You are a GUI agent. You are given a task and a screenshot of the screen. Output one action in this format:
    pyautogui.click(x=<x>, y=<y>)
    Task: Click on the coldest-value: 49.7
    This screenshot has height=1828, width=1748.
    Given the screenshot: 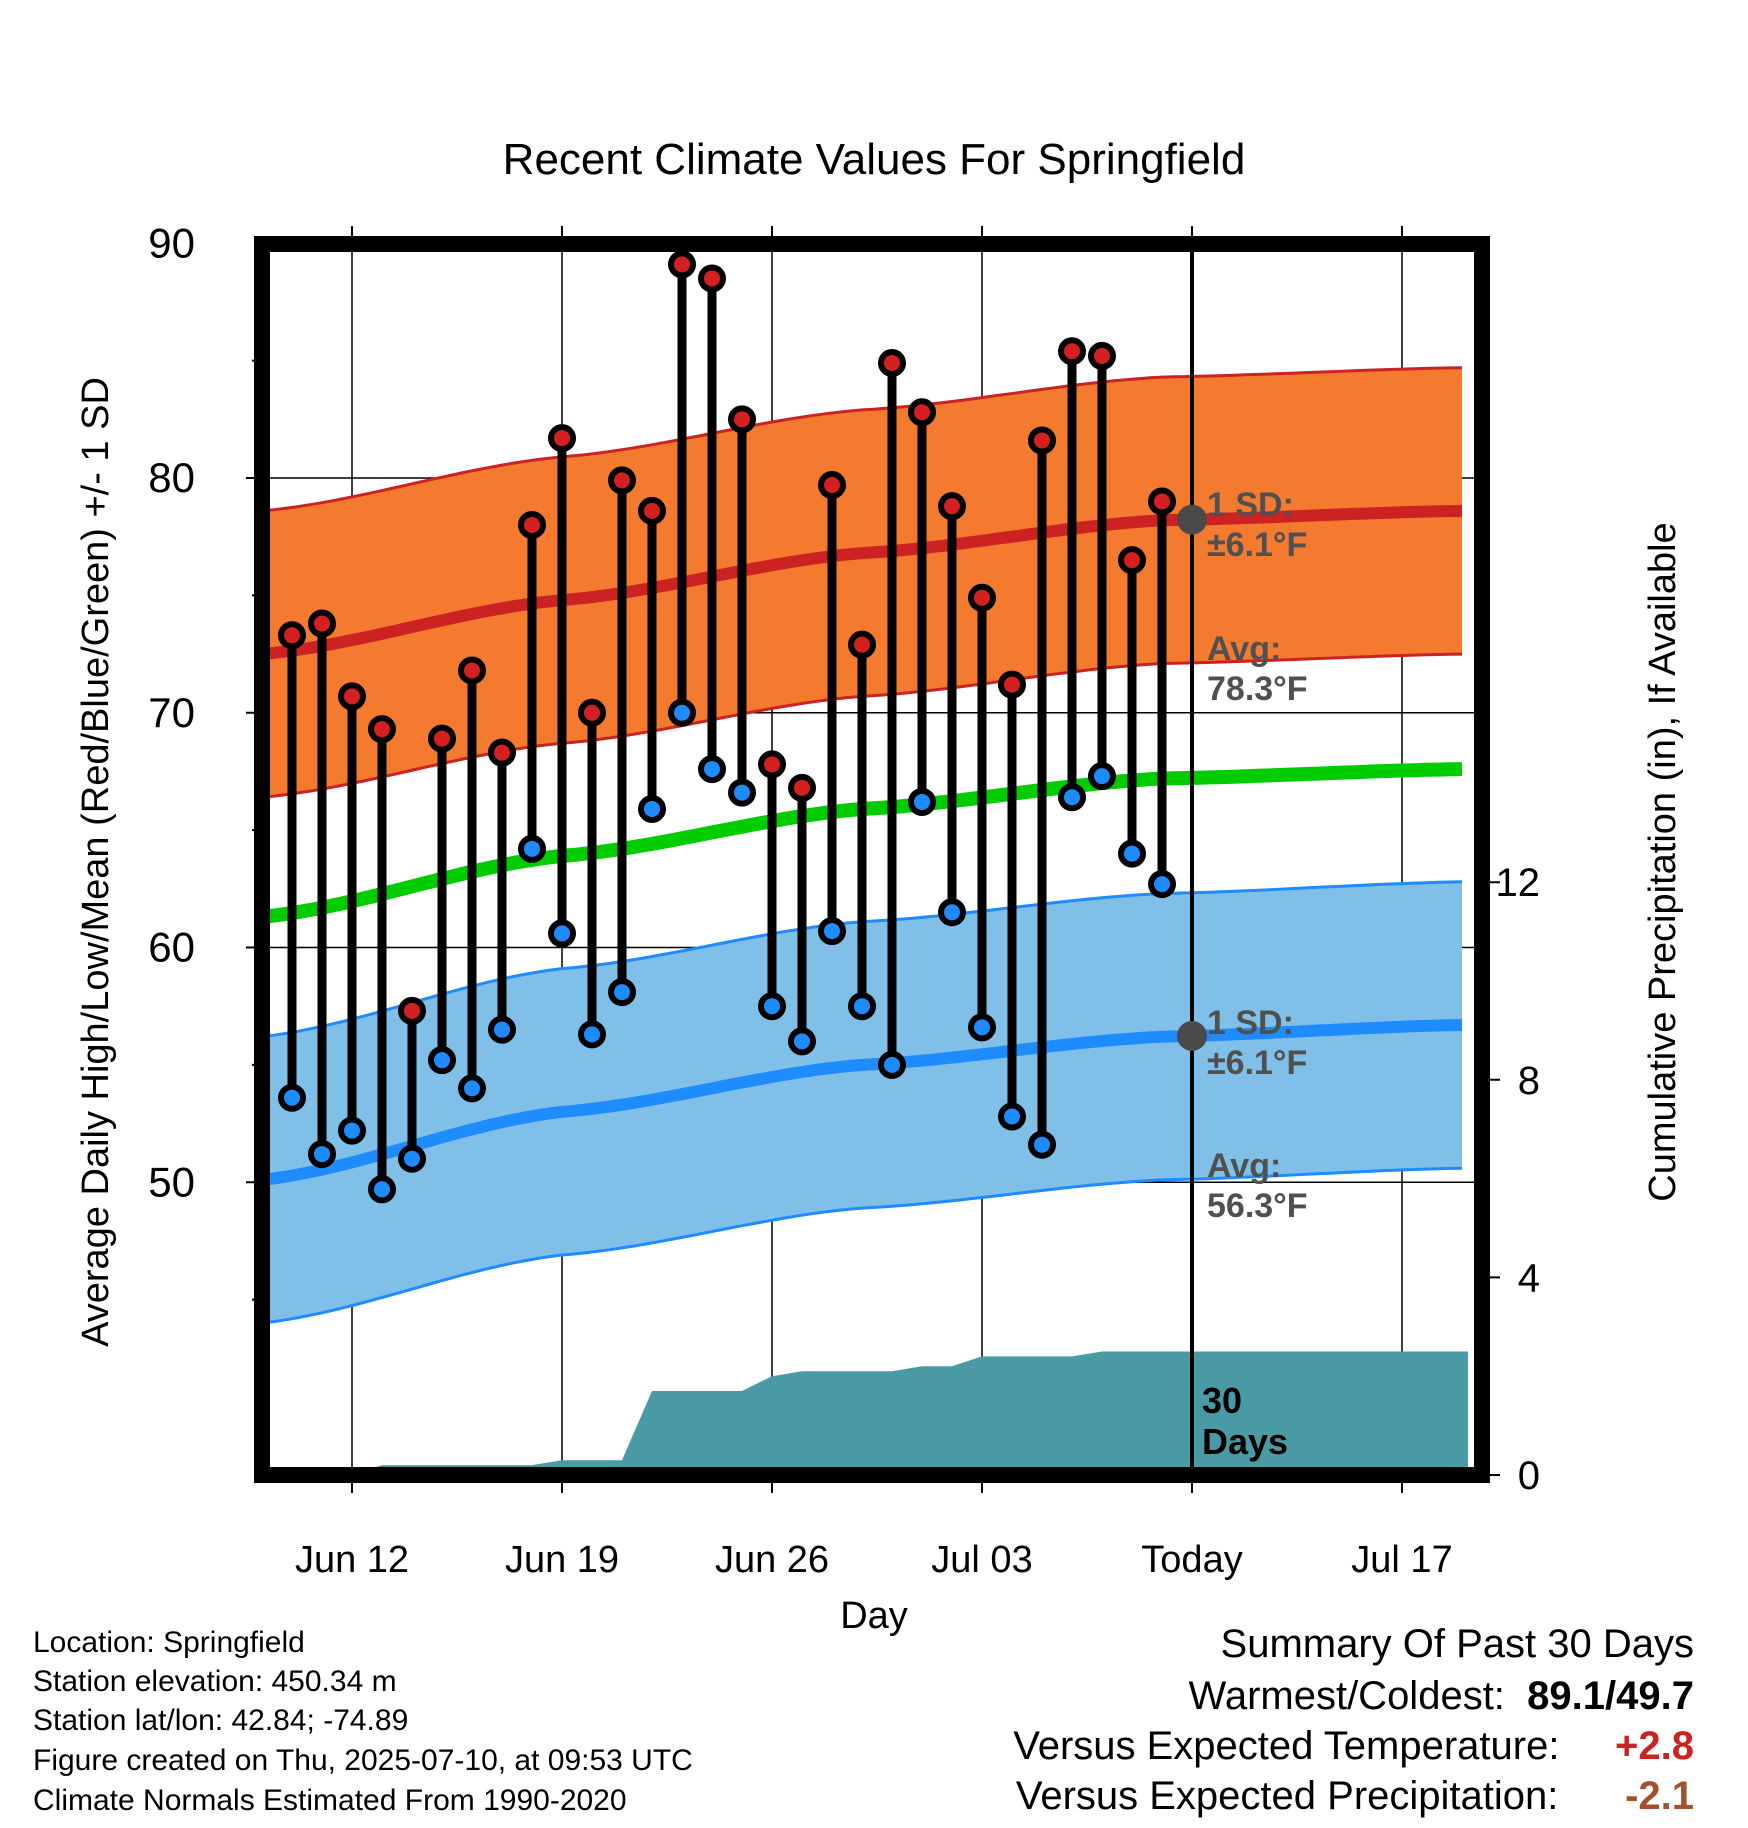 What is the action you would take?
    pyautogui.click(x=1655, y=1696)
    